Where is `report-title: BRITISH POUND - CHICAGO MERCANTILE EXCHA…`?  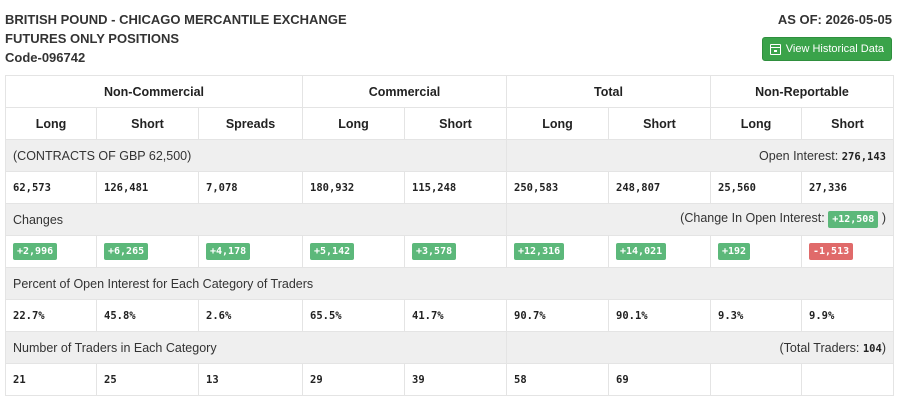
report-title: BRITISH POUND - CHICAGO MERCANTILE EXCHA… is located at coordinates (176, 38).